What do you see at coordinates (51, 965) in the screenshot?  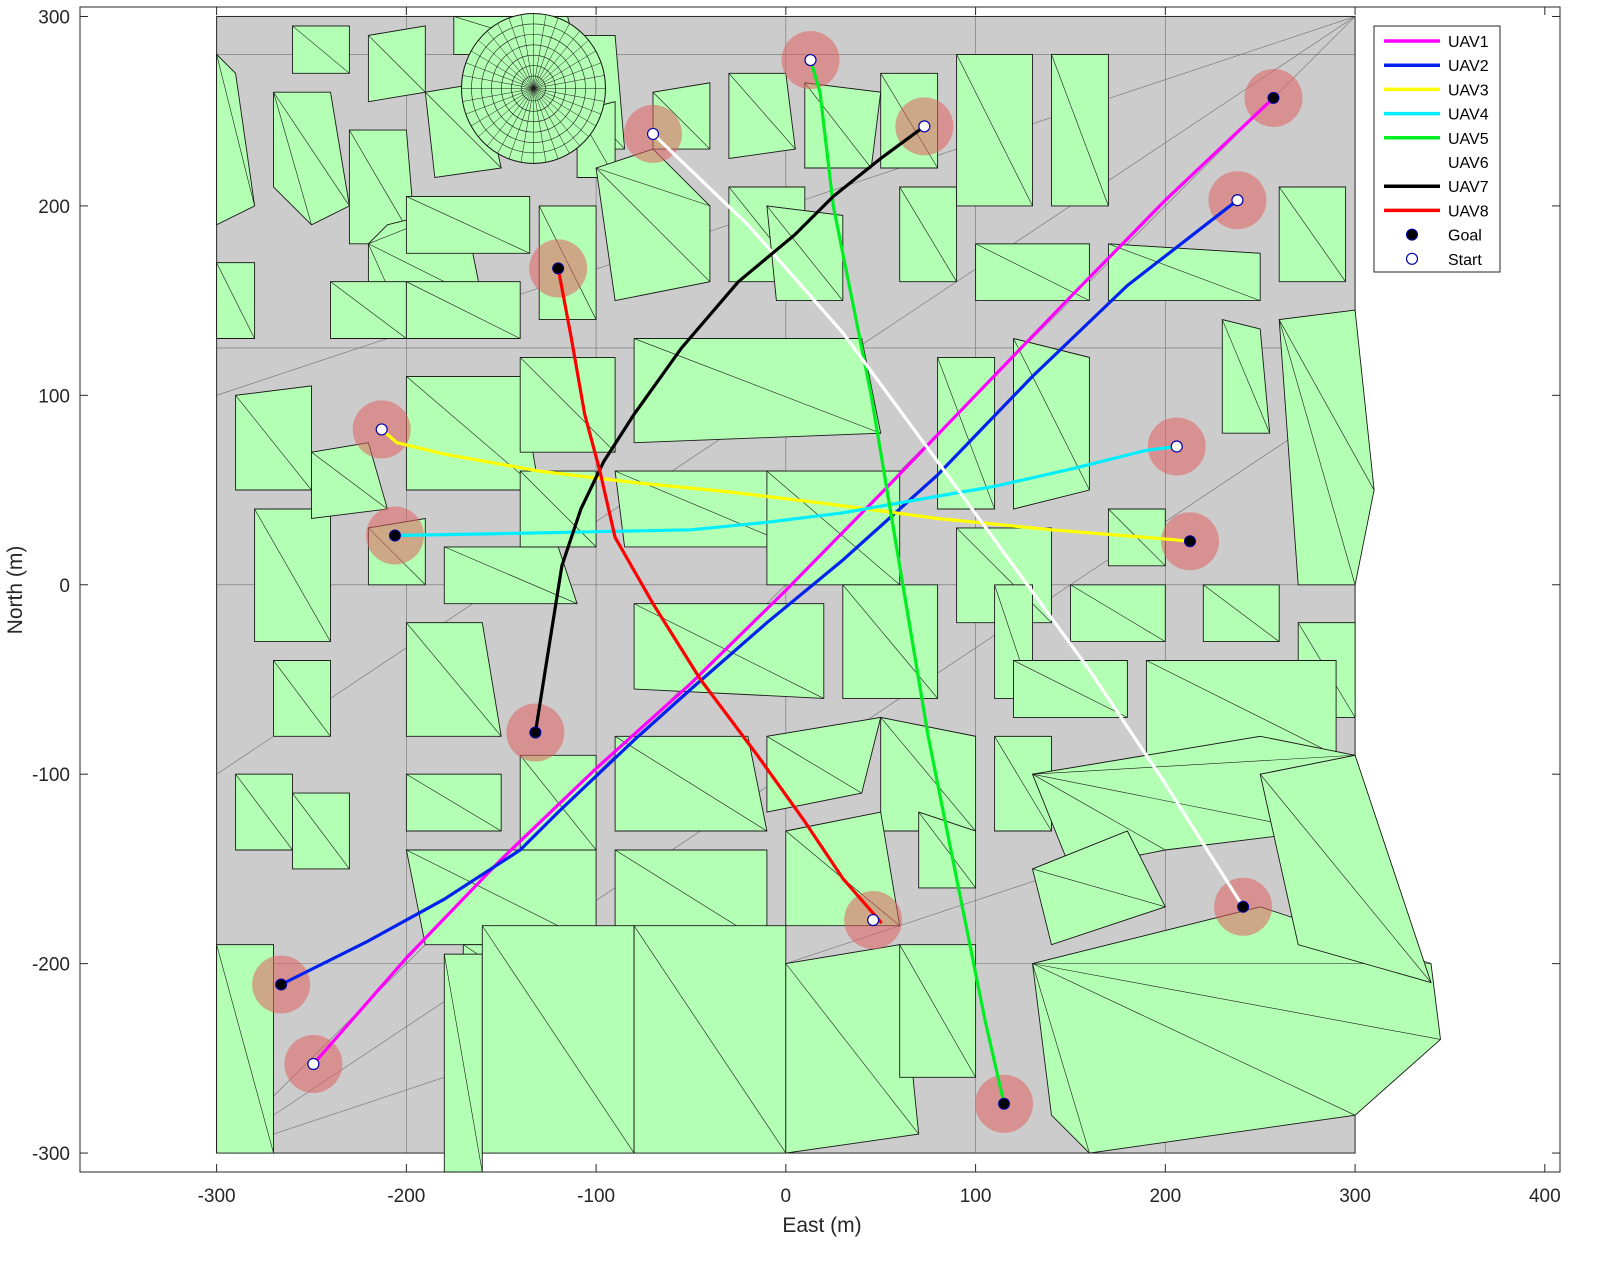 I see `y-tick-label: -200` at bounding box center [51, 965].